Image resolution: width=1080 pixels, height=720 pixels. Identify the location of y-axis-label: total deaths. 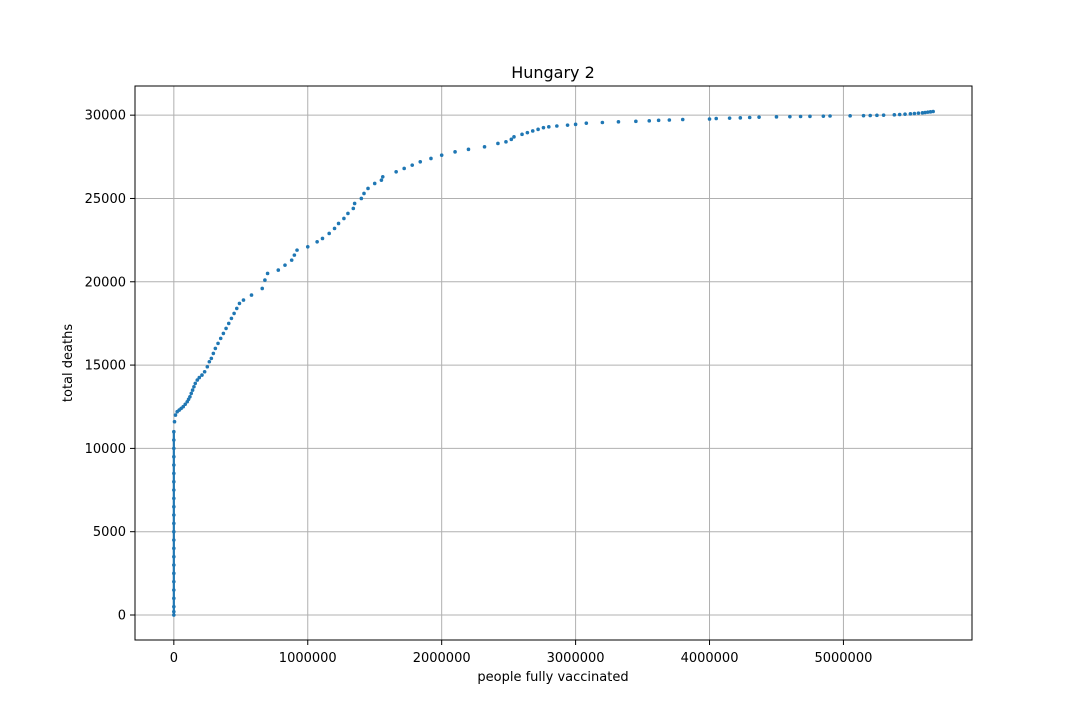
(68, 363).